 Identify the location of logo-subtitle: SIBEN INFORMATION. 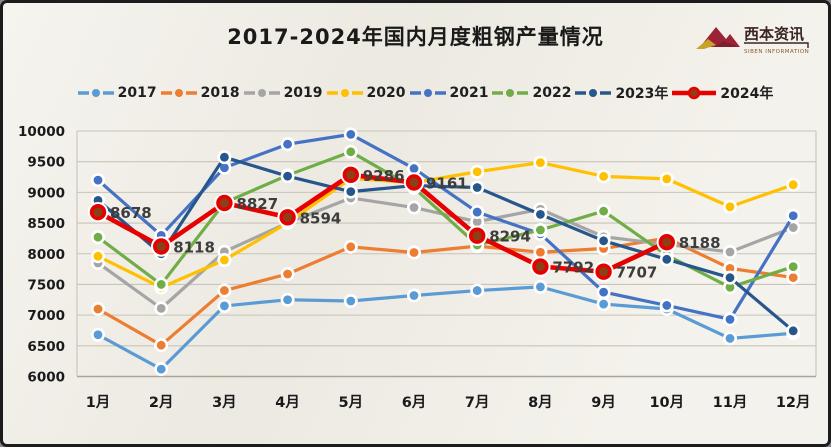
(776, 52).